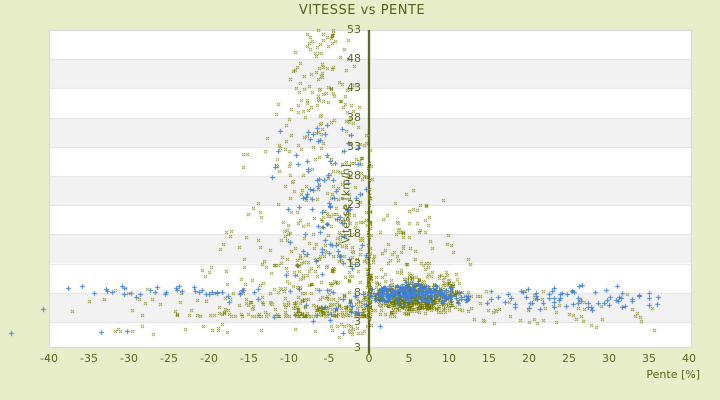 The width and height of the screenshot is (720, 400). What do you see at coordinates (369, 358) in the screenshot?
I see `x-tick-label: 0` at bounding box center [369, 358].